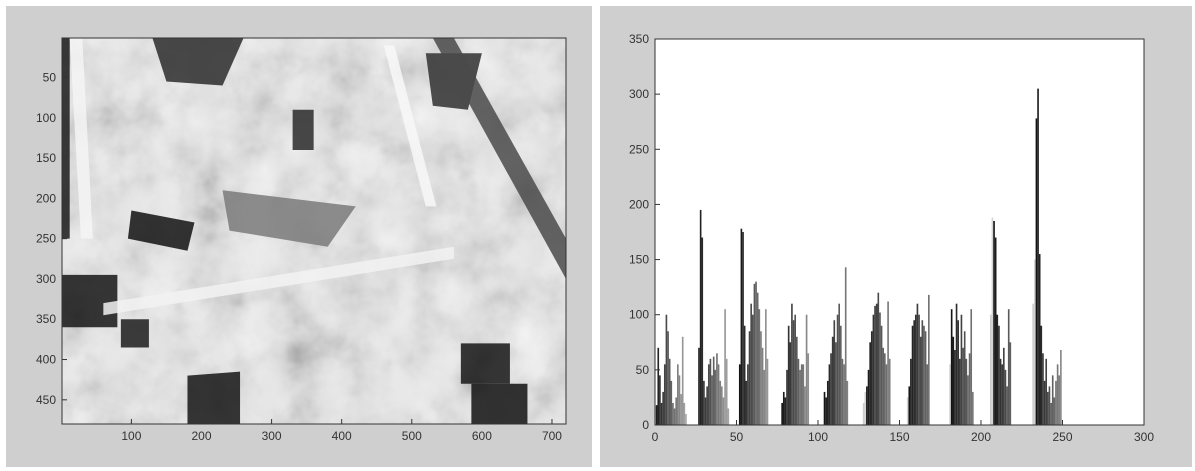 The image size is (1195, 471). What do you see at coordinates (46, 118) in the screenshot?
I see `y-tick-label: 100` at bounding box center [46, 118].